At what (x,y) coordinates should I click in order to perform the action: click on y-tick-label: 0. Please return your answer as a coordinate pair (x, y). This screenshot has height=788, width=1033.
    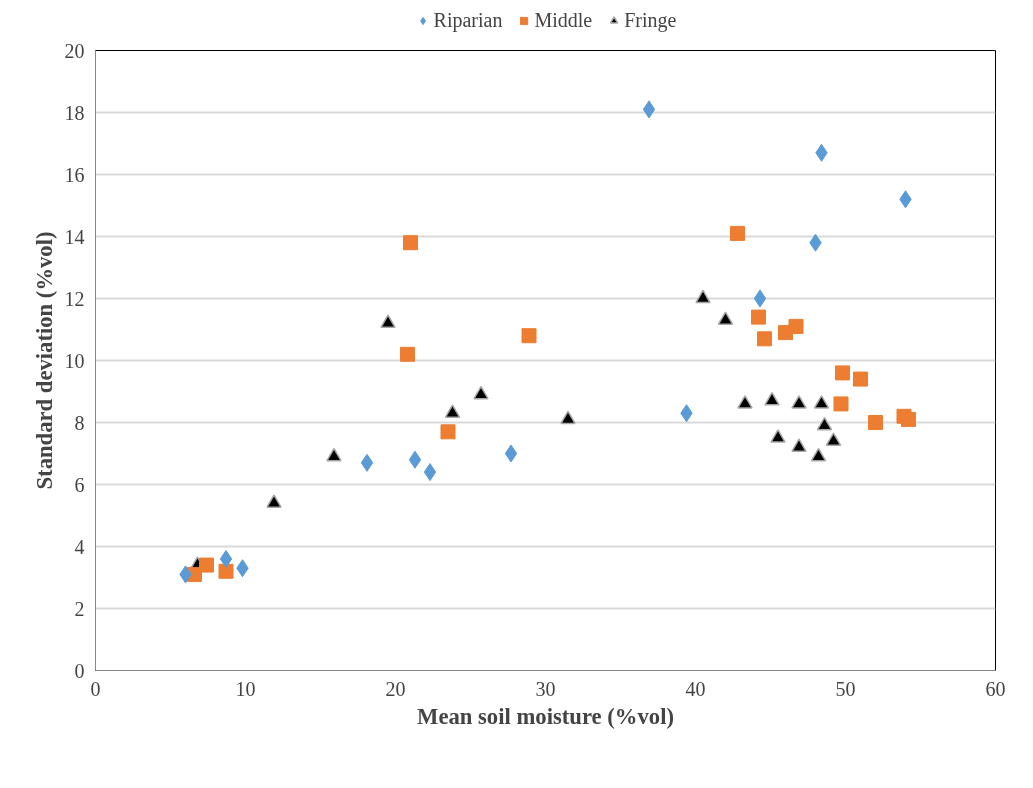
    Looking at the image, I should click on (79, 670).